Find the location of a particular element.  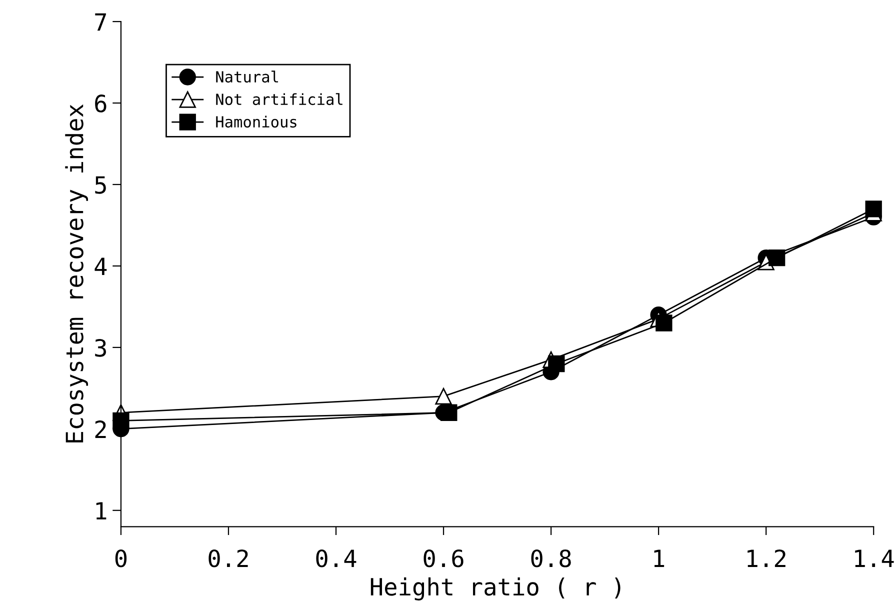

y-tick-label: 6 is located at coordinates (100, 103).